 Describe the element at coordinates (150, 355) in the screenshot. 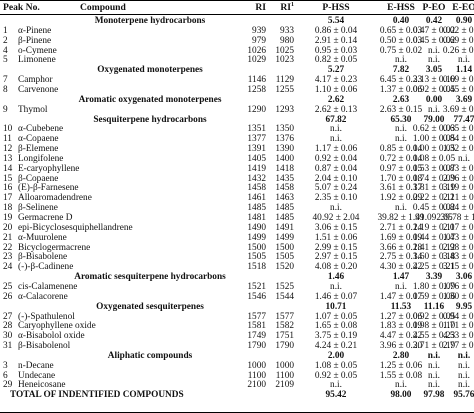

I see `group-heading: Aliphatic compounds` at that location.